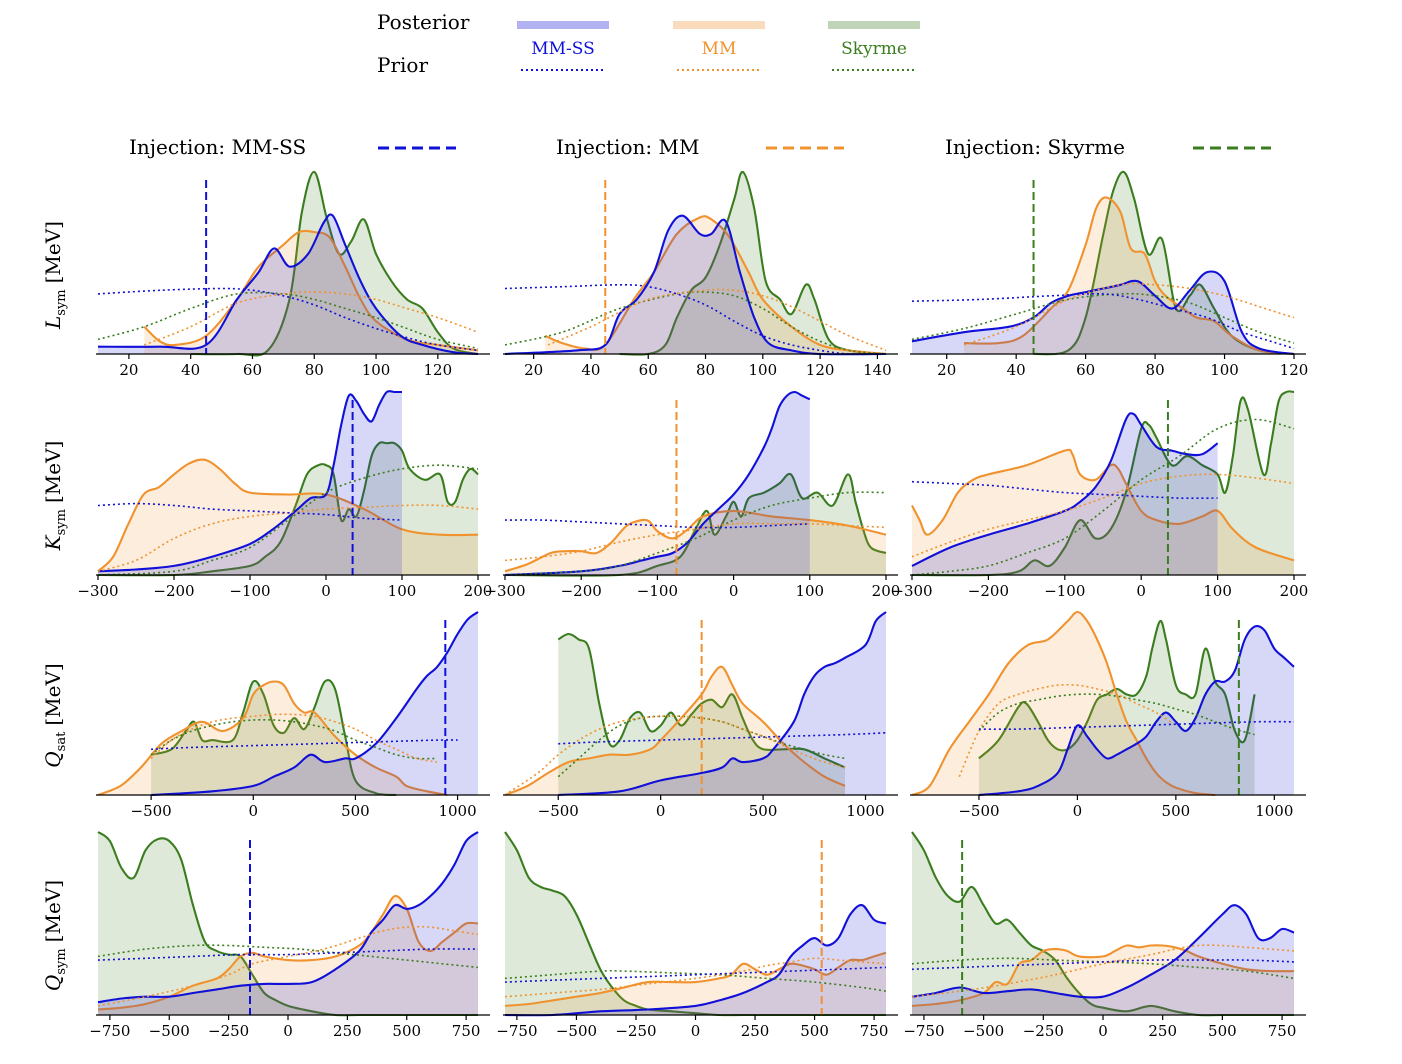 This screenshot has height=1064, width=1402. I want to click on y-axis-label-symbol: Q, so click(53, 983).